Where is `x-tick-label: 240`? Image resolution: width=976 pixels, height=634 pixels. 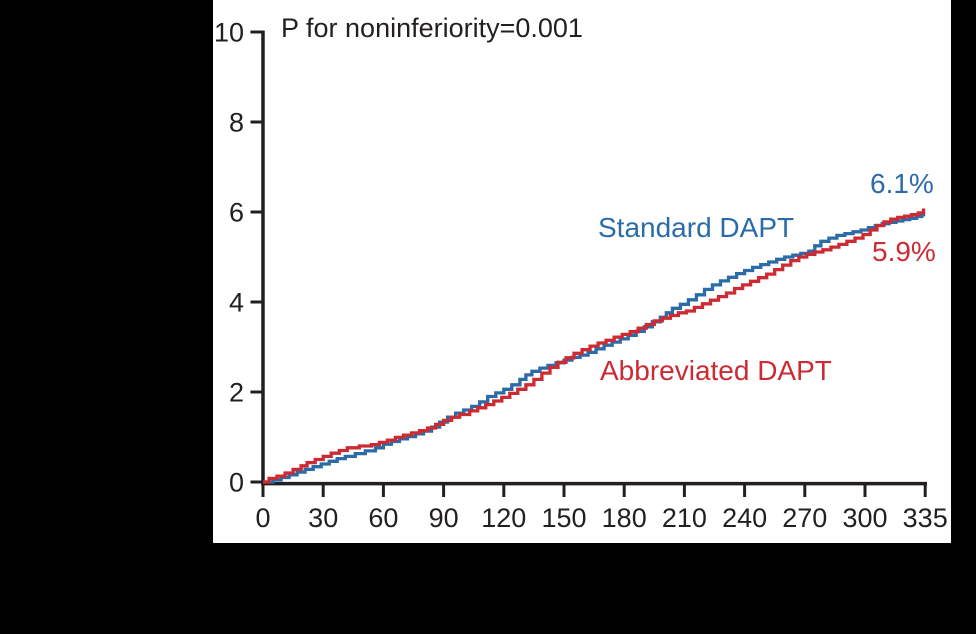
x-tick-label: 240 is located at coordinates (744, 518).